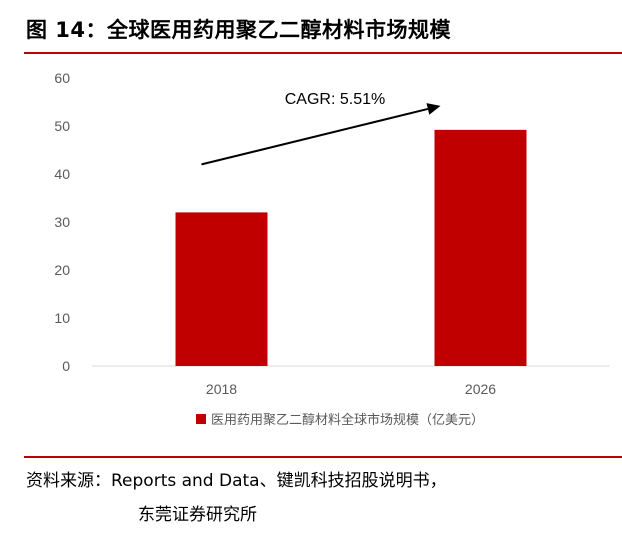 This screenshot has width=622, height=539. I want to click on y-tick-label: 50, so click(62, 126).